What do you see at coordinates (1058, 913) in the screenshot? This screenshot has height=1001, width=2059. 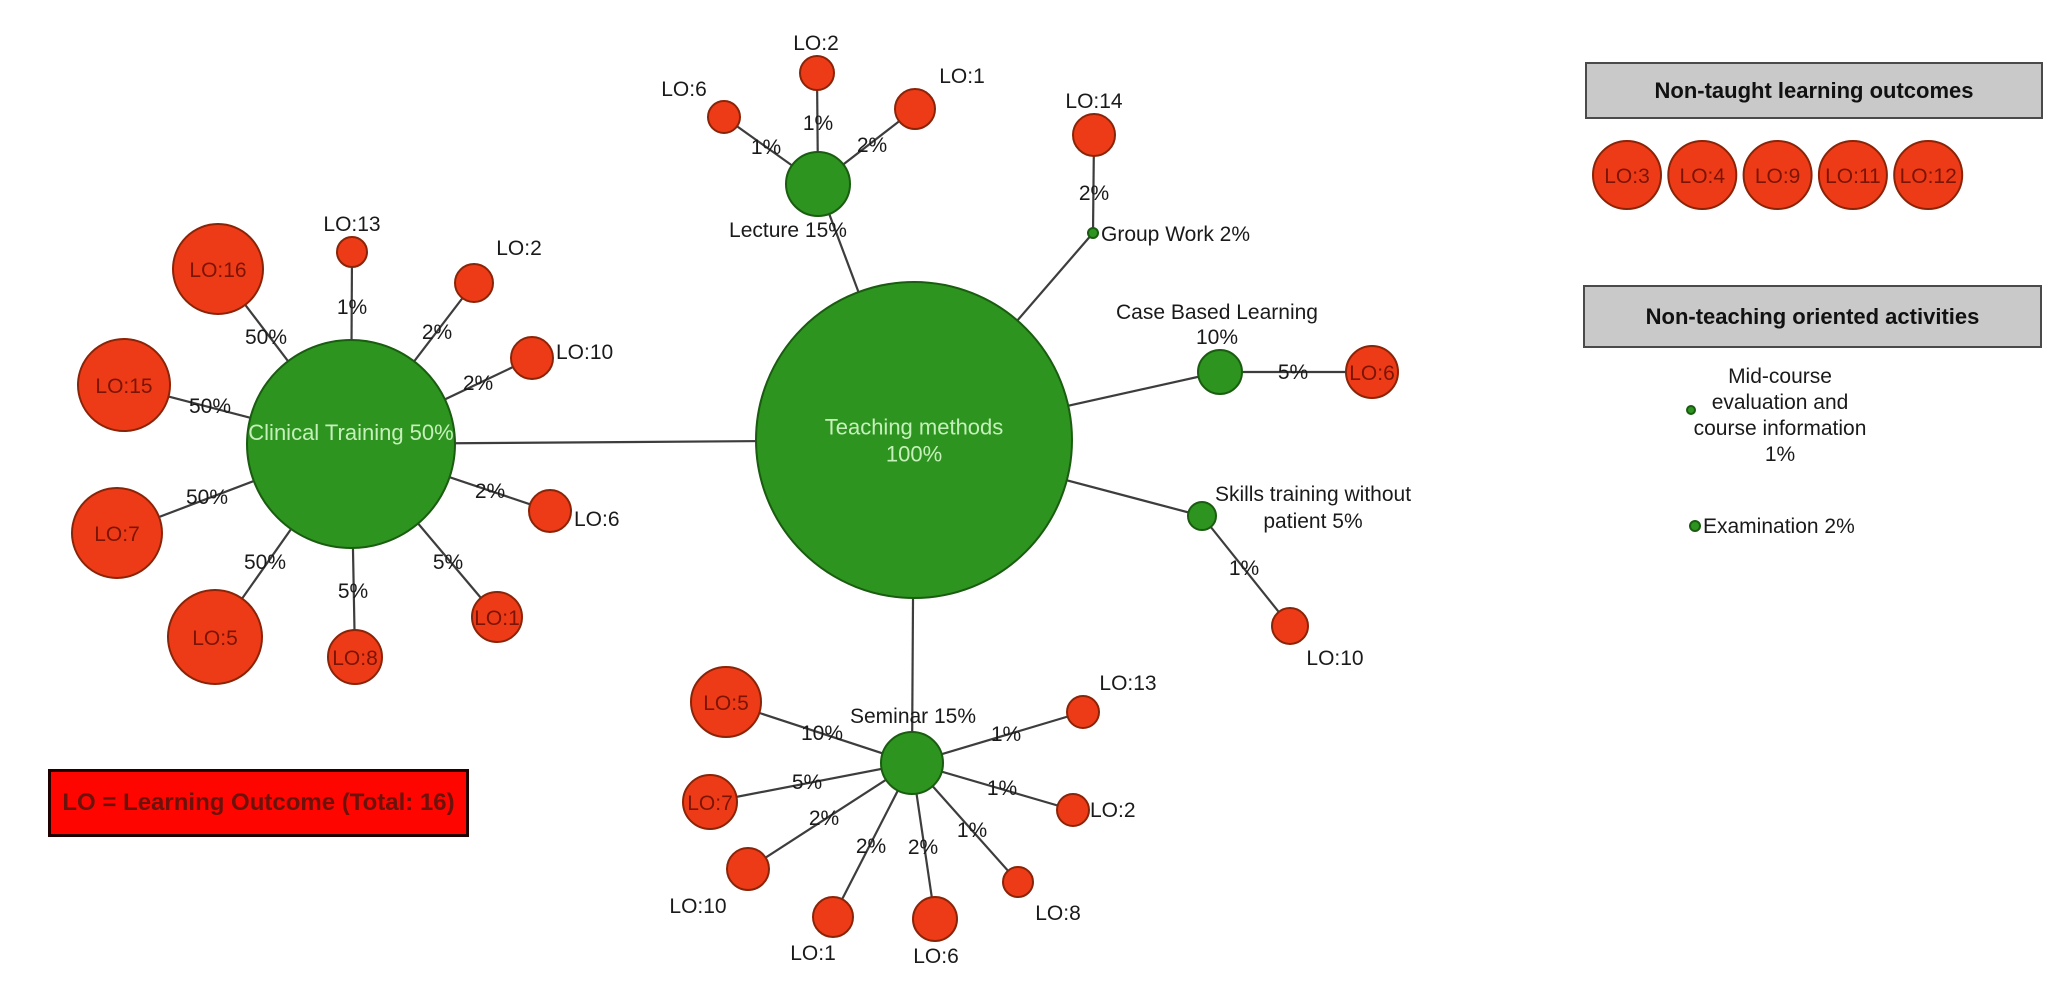 I see `node-outer-label-seminar-lo8: LO:8` at bounding box center [1058, 913].